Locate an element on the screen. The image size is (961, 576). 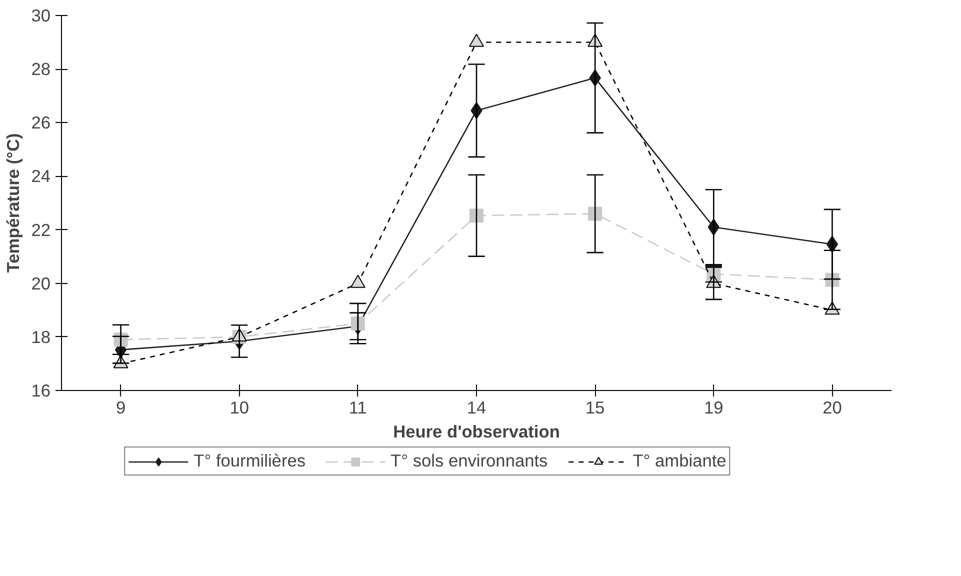
legend-label: T° fourmilières is located at coordinates (250, 461).